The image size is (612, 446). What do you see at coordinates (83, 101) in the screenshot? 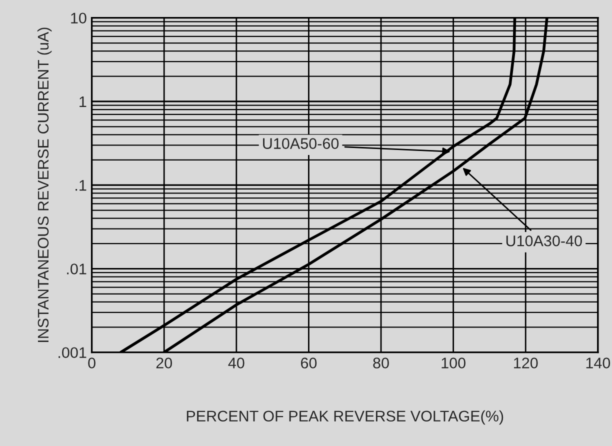
I see `y-tick-label: 1` at bounding box center [83, 101].